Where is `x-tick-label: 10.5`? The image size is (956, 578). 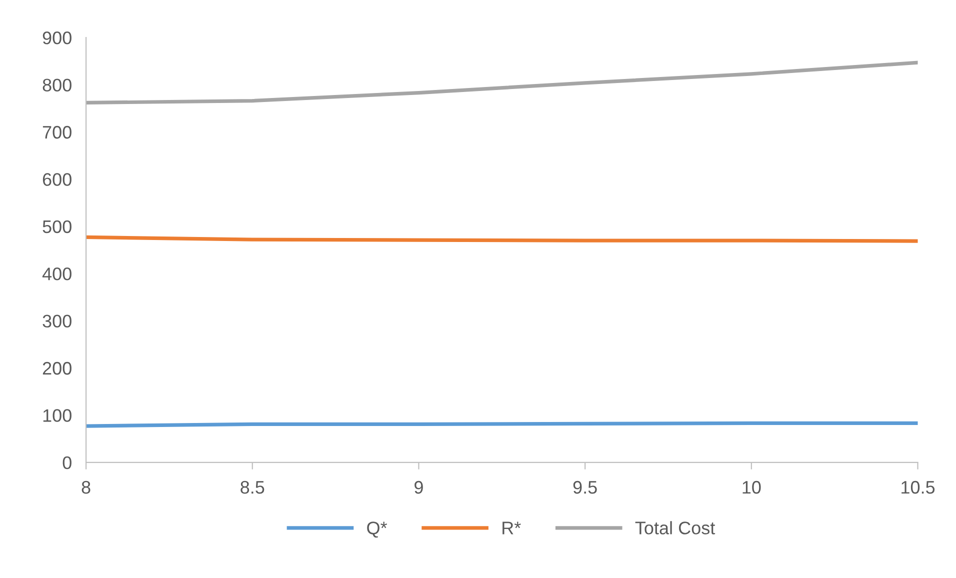
x-tick-label: 10.5 is located at coordinates (918, 487).